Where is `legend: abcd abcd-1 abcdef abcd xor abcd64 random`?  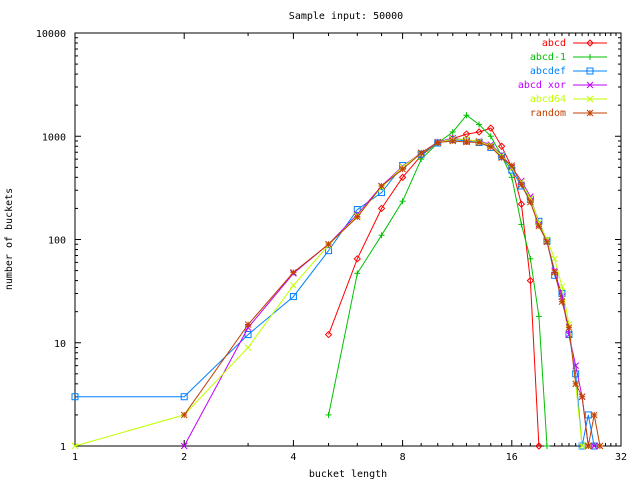
legend: abcd abcd-1 abcdef abcd xor abcd64 random is located at coordinates (562, 78).